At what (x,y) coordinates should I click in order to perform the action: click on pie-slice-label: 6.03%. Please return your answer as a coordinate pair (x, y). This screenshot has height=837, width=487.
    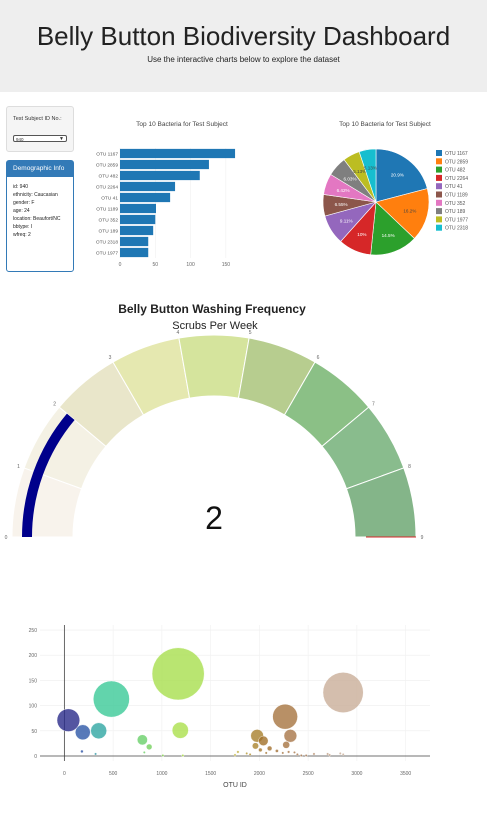
    Looking at the image, I should click on (350, 179).